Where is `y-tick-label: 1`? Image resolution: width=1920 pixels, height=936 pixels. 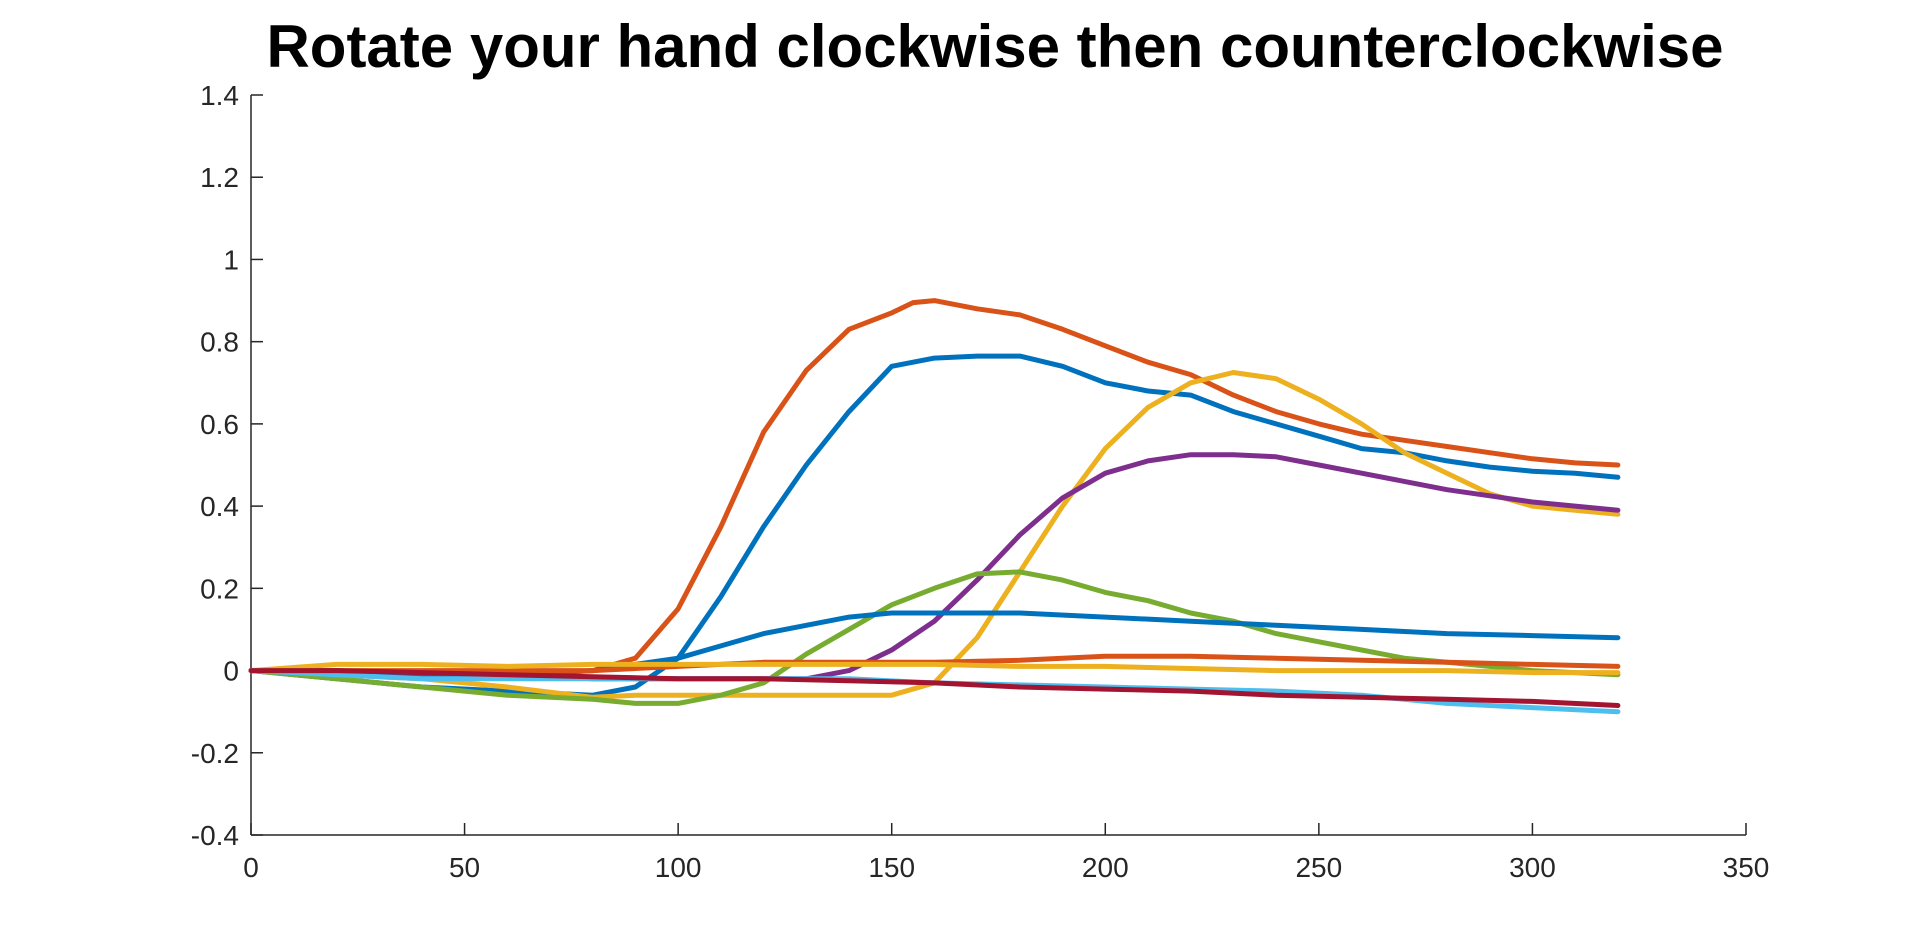 y-tick-label: 1 is located at coordinates (231, 259).